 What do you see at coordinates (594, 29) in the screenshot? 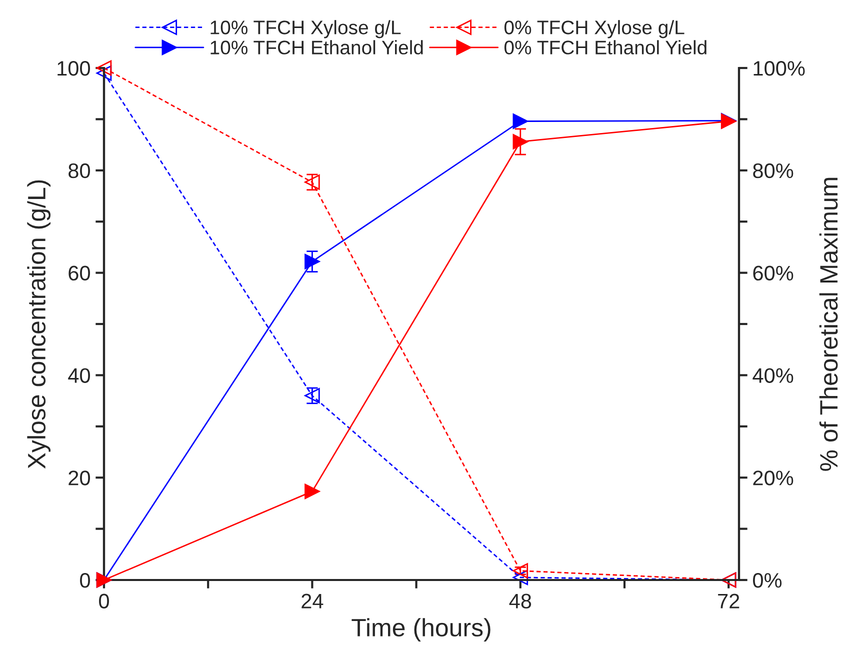
I see `legend-label: 0% TFCH Xylose g/L` at bounding box center [594, 29].